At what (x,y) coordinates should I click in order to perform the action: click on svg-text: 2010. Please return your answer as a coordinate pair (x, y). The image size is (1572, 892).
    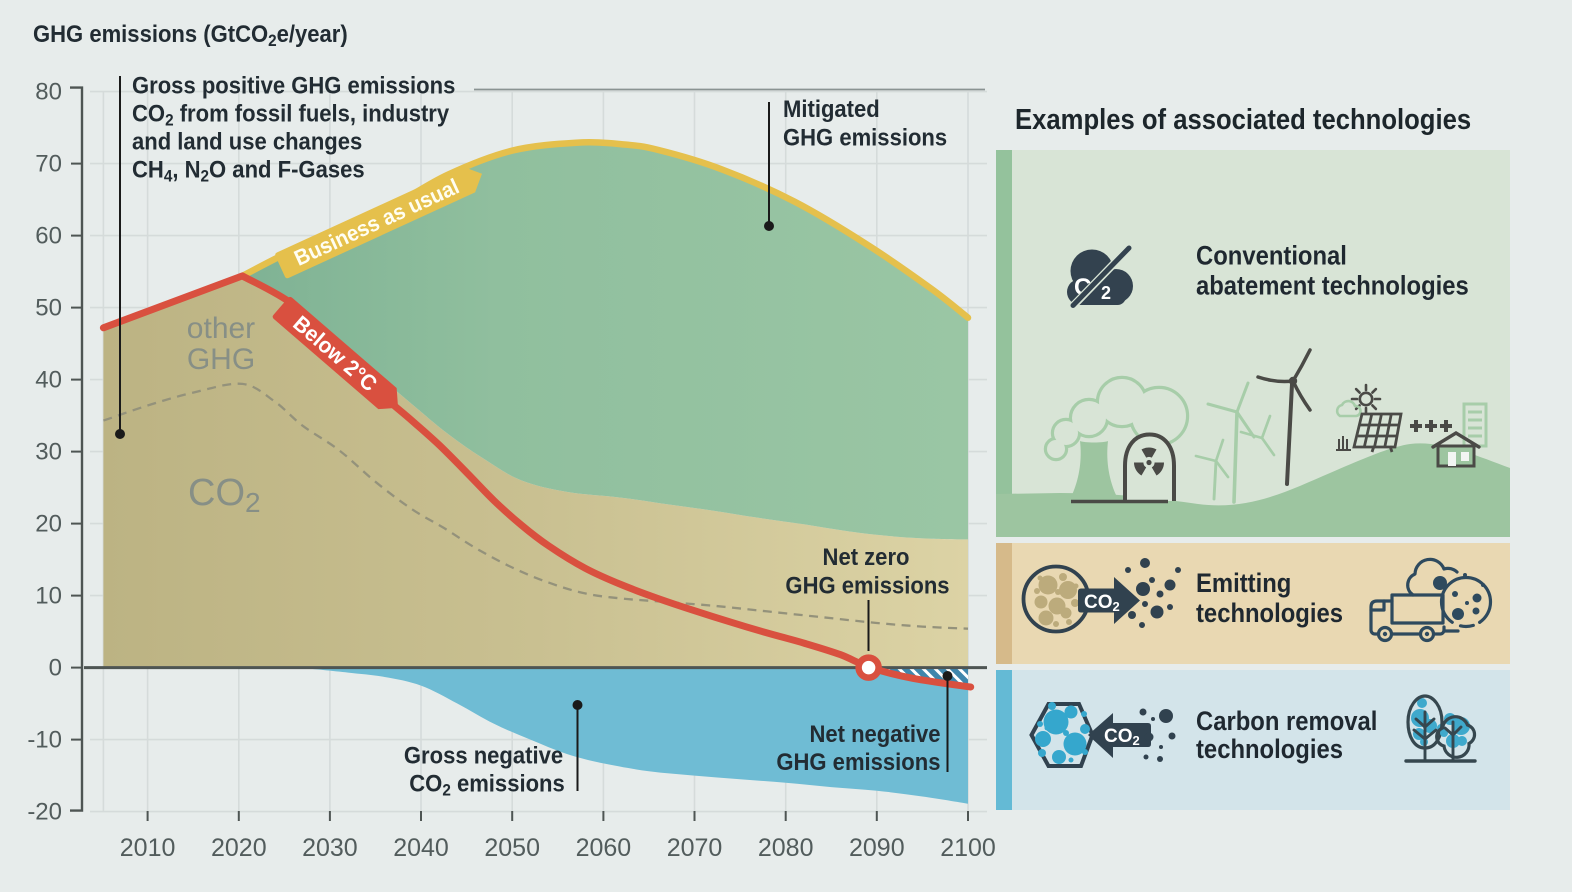
    Looking at the image, I should click on (148, 848).